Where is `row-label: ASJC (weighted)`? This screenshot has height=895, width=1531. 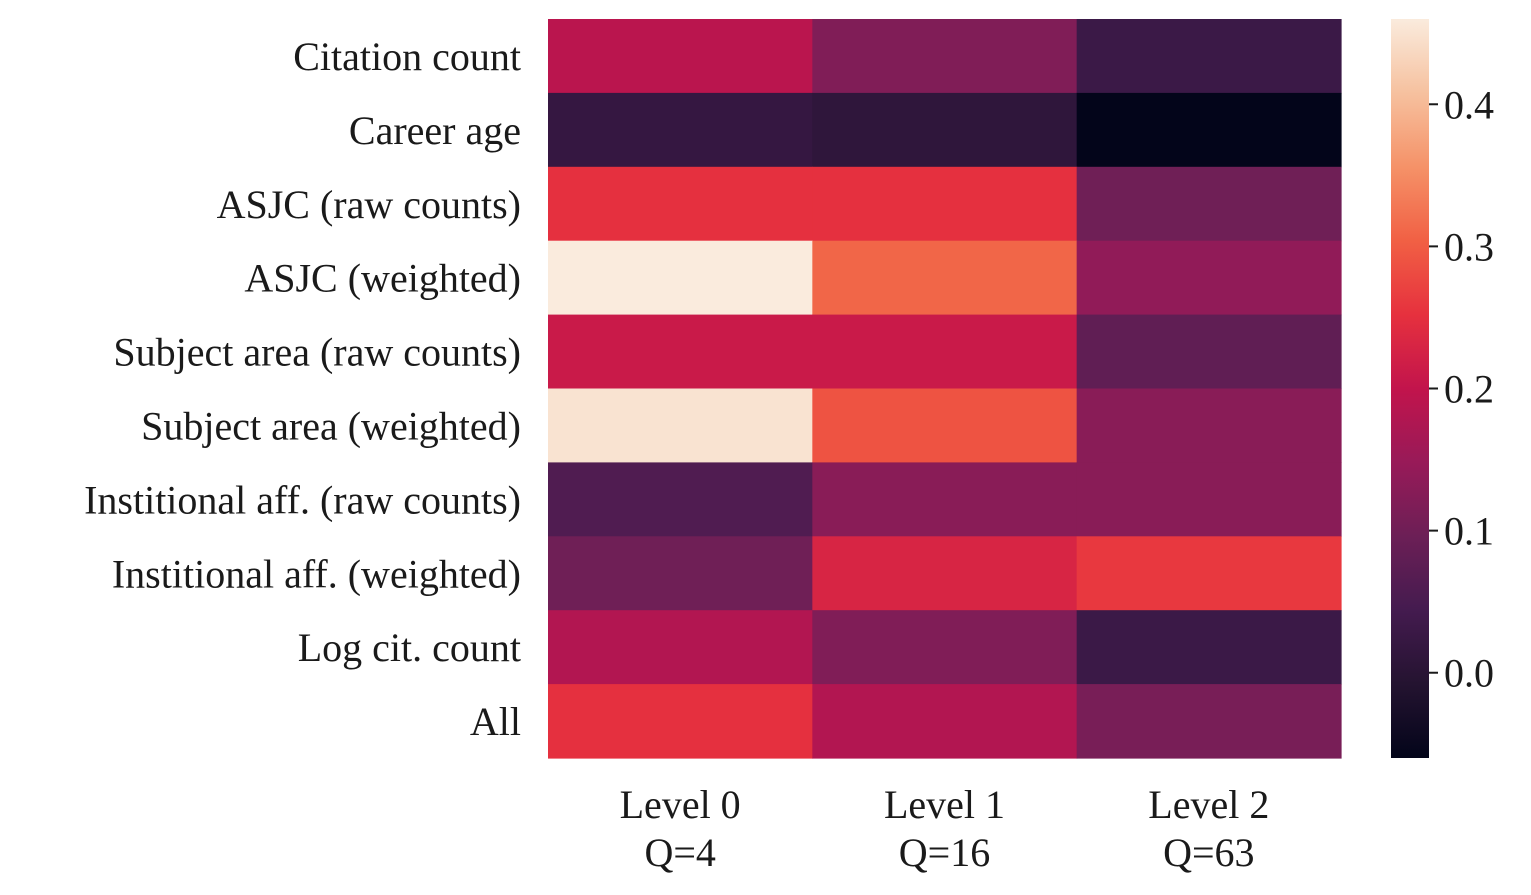 row-label: ASJC (weighted) is located at coordinates (382, 278).